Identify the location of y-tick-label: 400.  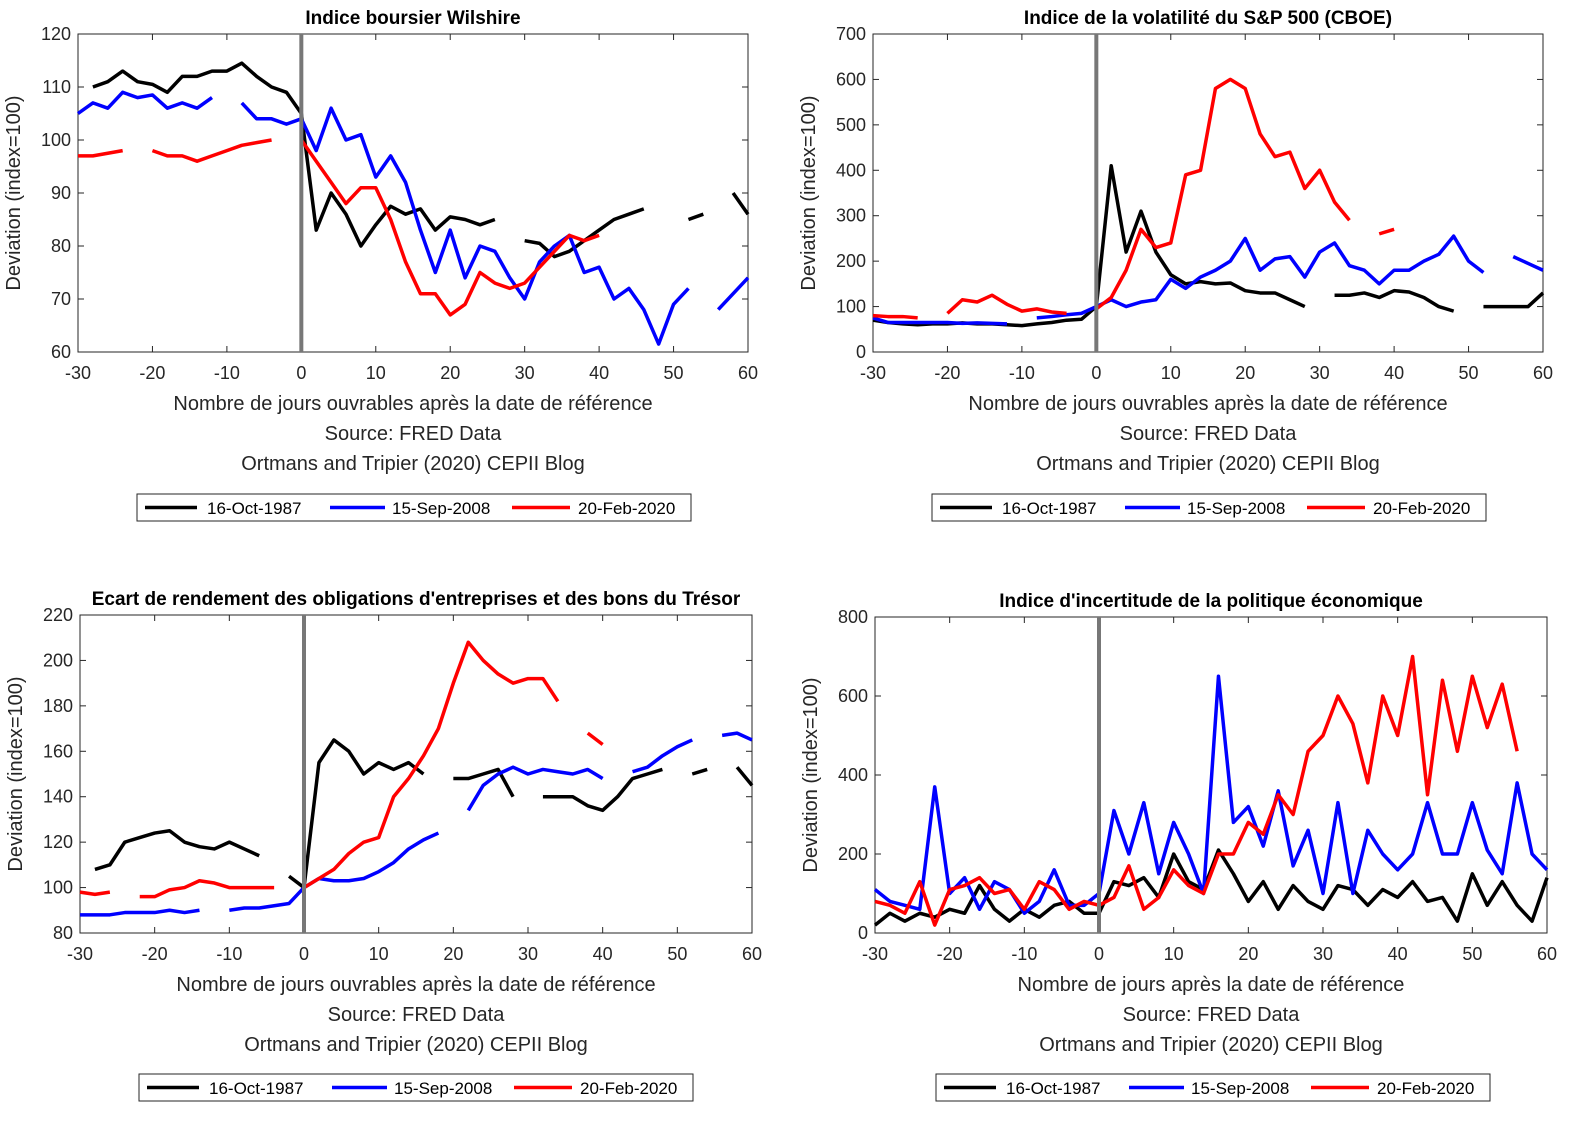
(851, 170).